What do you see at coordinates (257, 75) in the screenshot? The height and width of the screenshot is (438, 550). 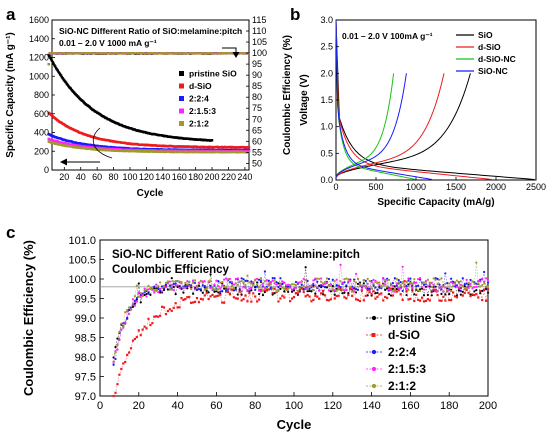 I see `panel-a-y2tick-label: 90` at bounding box center [257, 75].